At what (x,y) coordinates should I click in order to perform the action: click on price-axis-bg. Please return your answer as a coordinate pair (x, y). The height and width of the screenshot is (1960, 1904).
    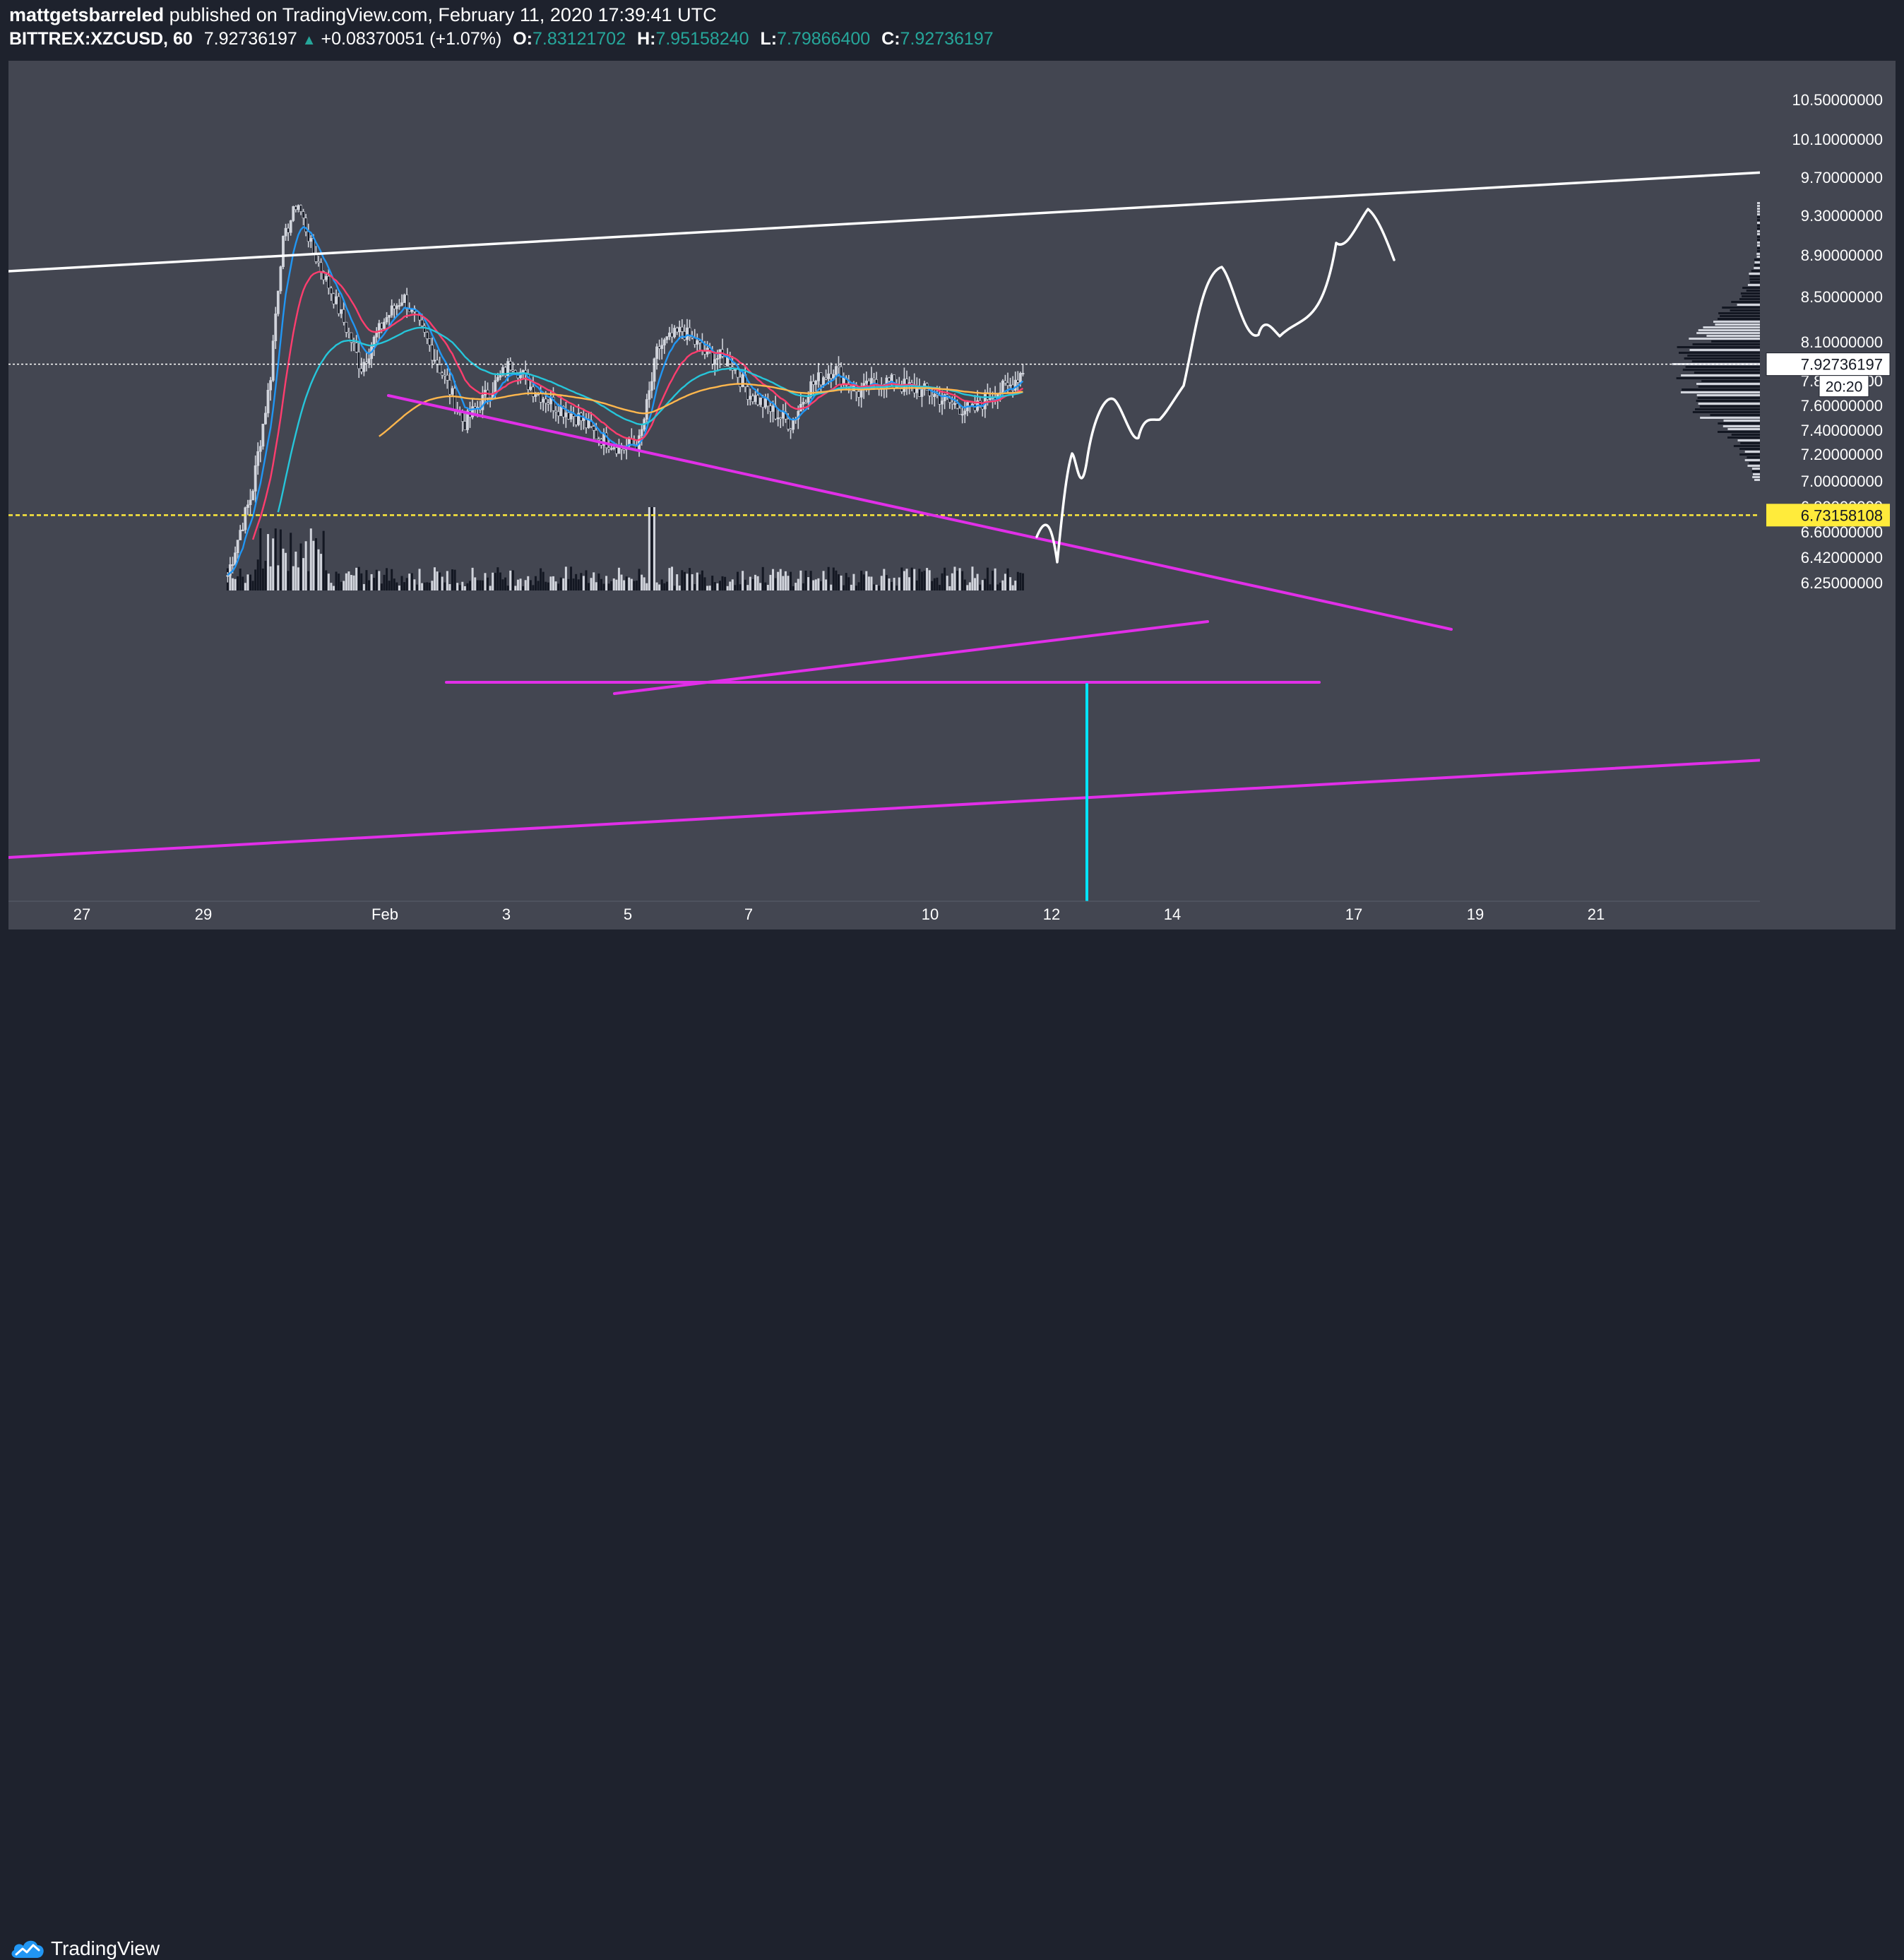
    Looking at the image, I should click on (1828, 495).